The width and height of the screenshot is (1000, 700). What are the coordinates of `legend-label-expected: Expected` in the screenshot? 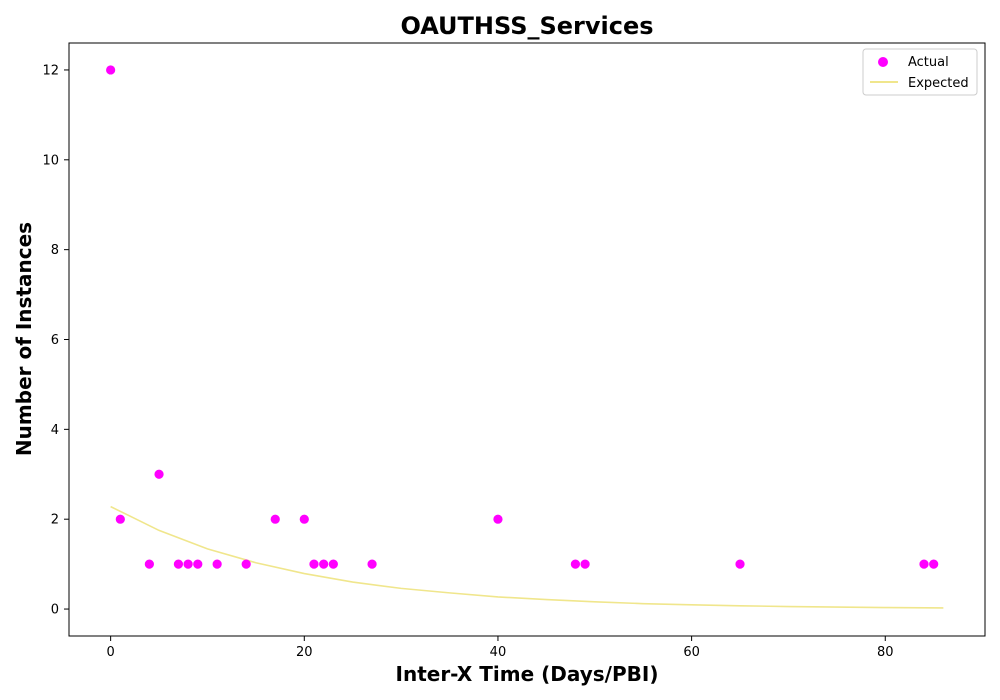 It's located at (938, 83).